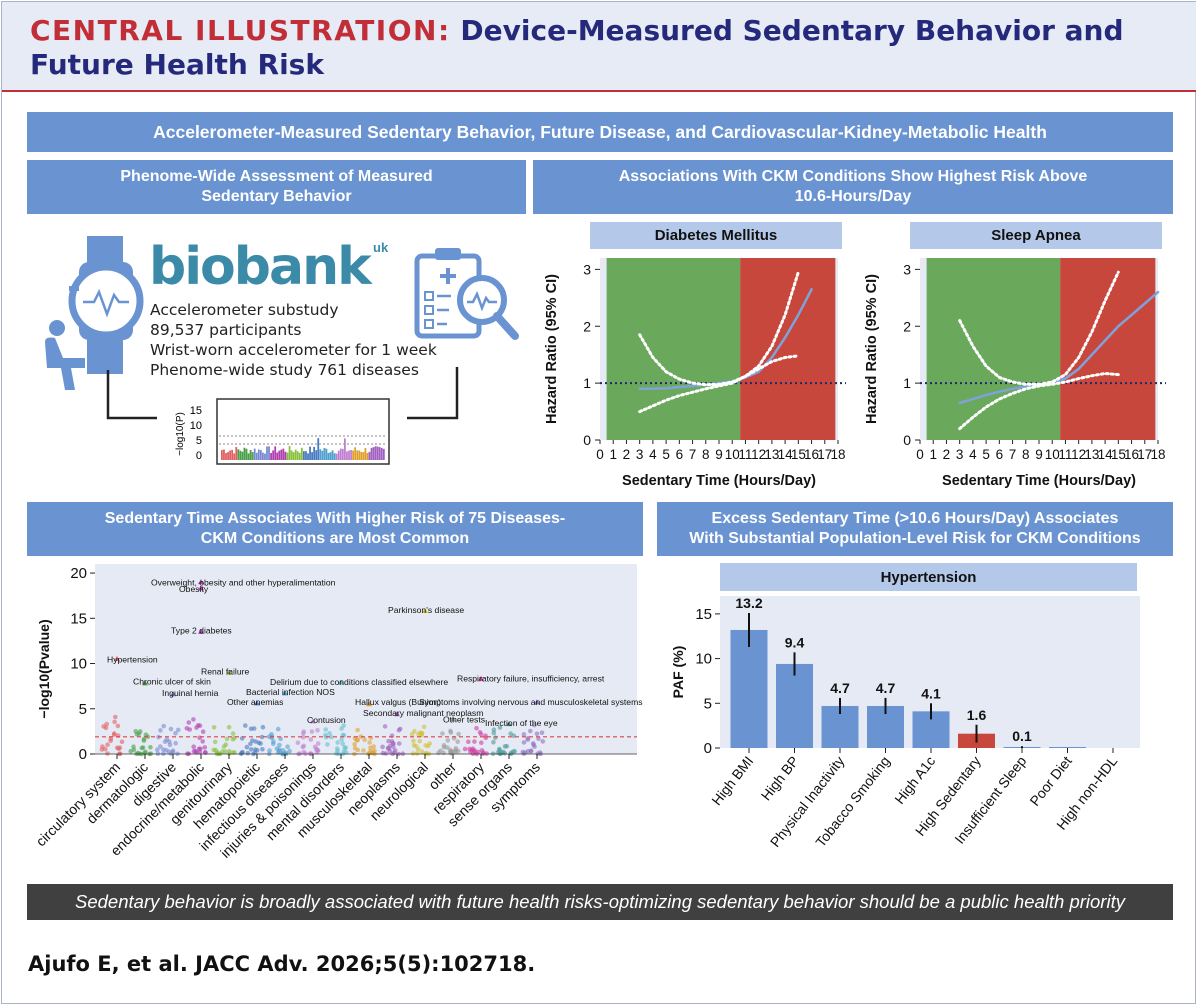  I want to click on sleep-apnea-xlabel: Sedentary Time (Hours/Day), so click(1039, 481).